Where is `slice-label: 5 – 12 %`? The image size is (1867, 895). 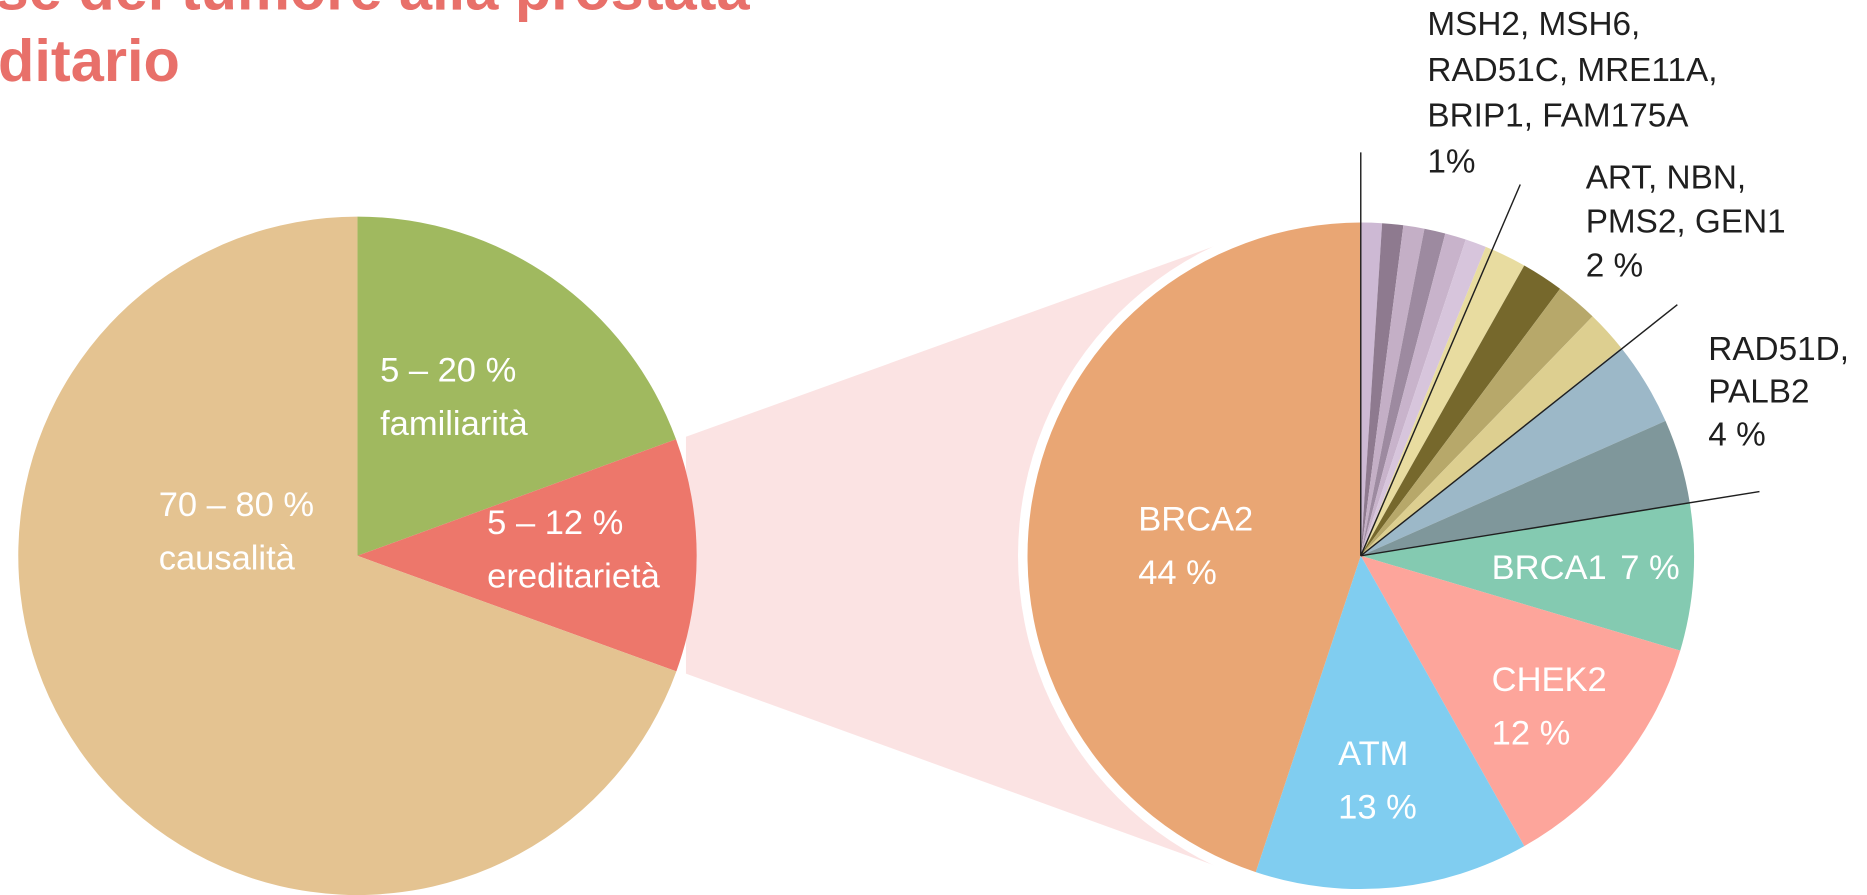 slice-label: 5 – 12 % is located at coordinates (555, 523).